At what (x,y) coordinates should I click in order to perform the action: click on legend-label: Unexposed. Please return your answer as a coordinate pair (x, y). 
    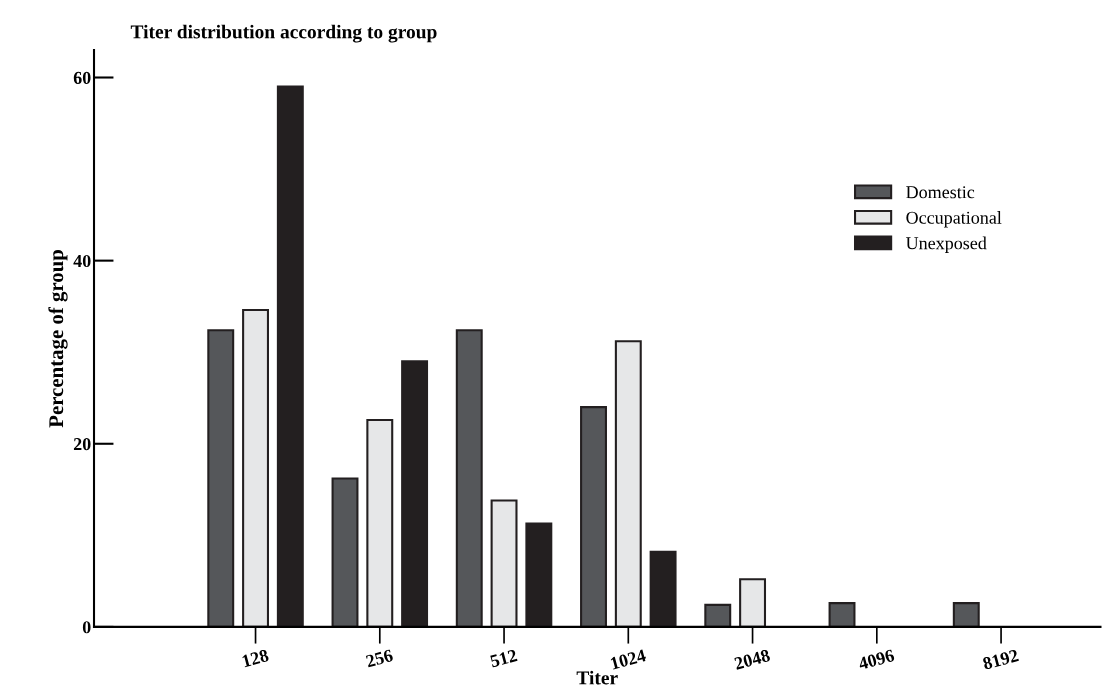
    Looking at the image, I should click on (946, 244).